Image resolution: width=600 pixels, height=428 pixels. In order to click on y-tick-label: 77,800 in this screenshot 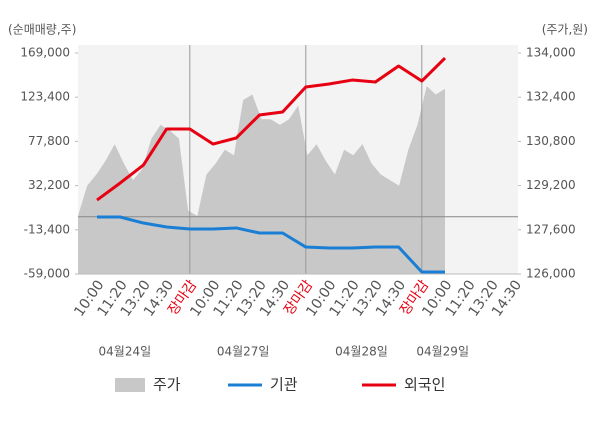, I will do `click(49, 141)`.